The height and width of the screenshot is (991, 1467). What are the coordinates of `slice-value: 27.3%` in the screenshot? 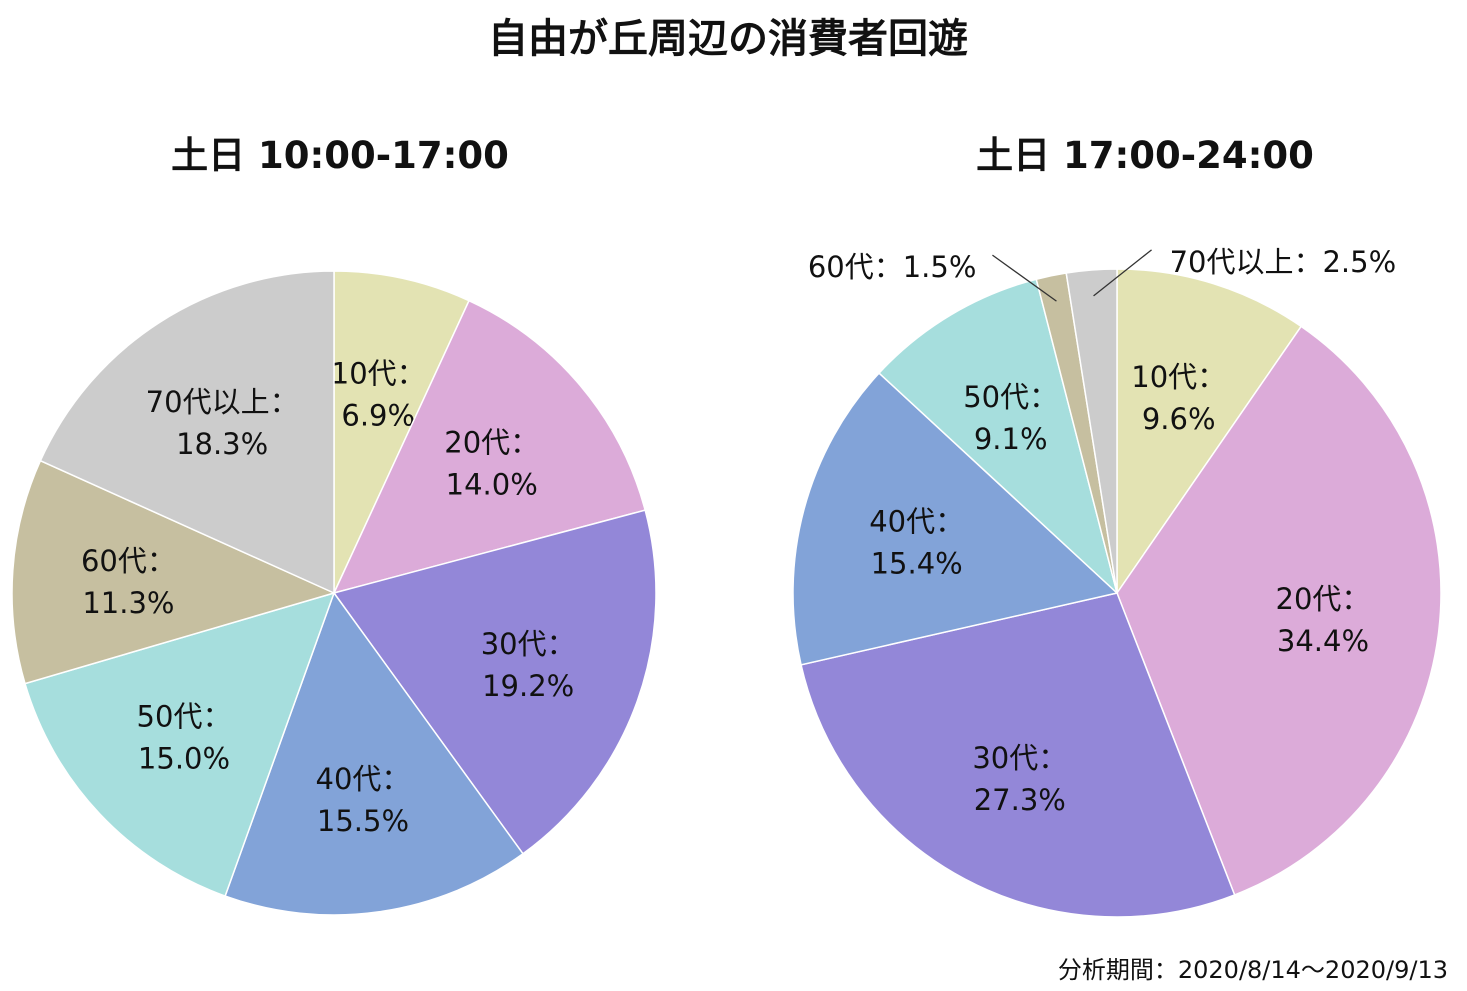 It's located at (1020, 800).